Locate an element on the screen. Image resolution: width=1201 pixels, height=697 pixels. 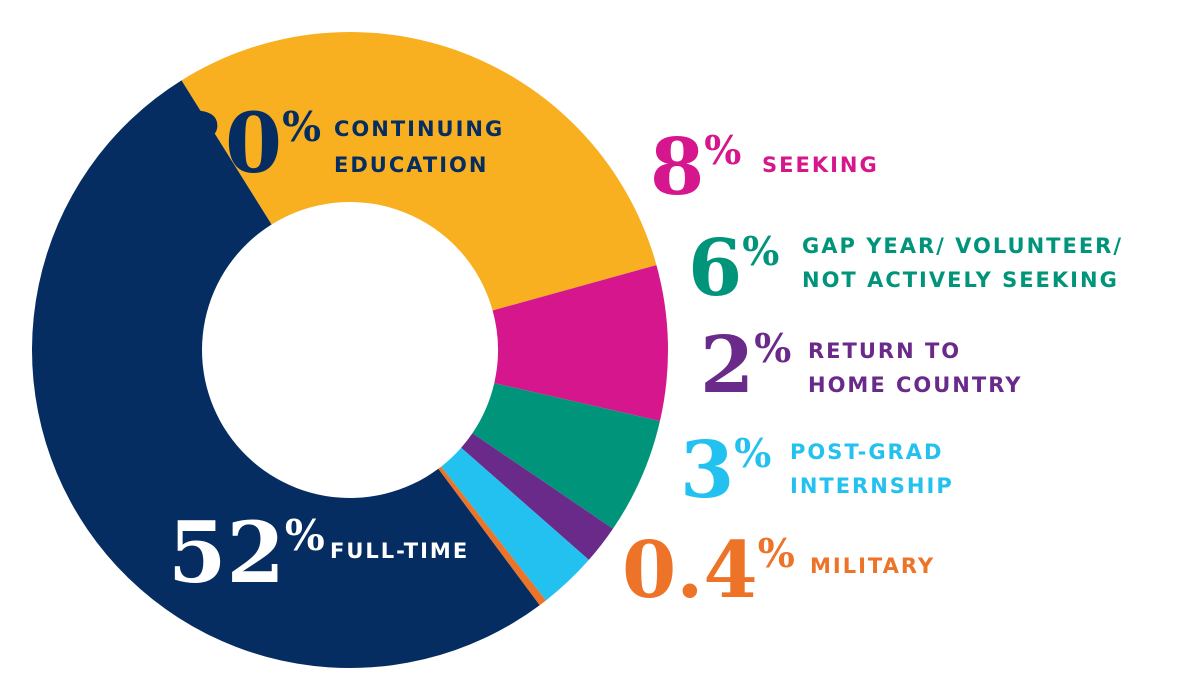
label-return-to-home-country-line-1: RETURN TO is located at coordinates (884, 351).